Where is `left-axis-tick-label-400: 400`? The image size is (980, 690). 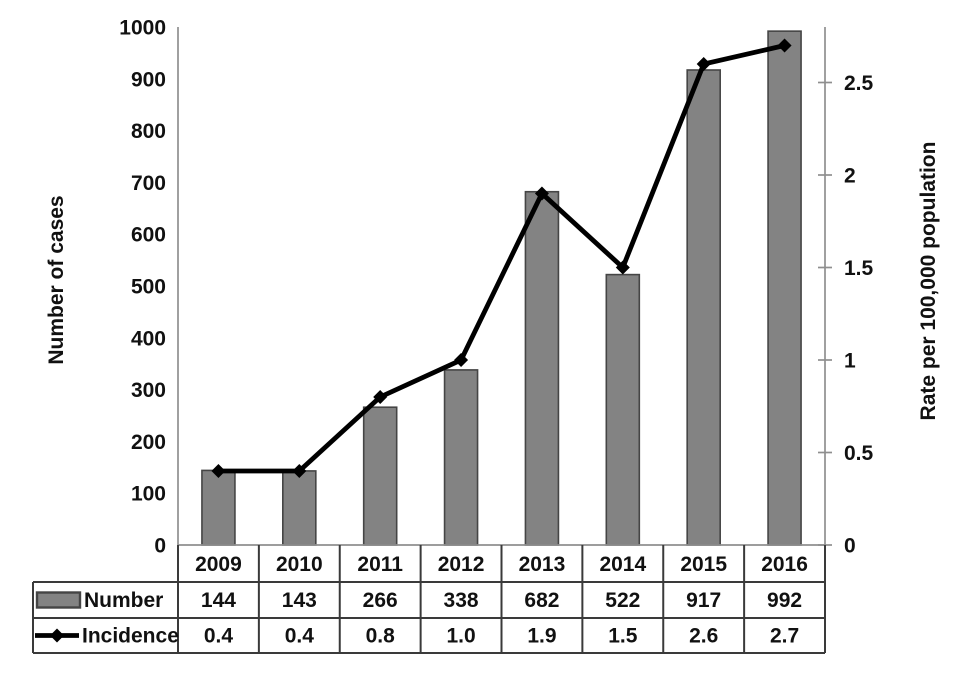 left-axis-tick-label-400: 400 is located at coordinates (148, 338).